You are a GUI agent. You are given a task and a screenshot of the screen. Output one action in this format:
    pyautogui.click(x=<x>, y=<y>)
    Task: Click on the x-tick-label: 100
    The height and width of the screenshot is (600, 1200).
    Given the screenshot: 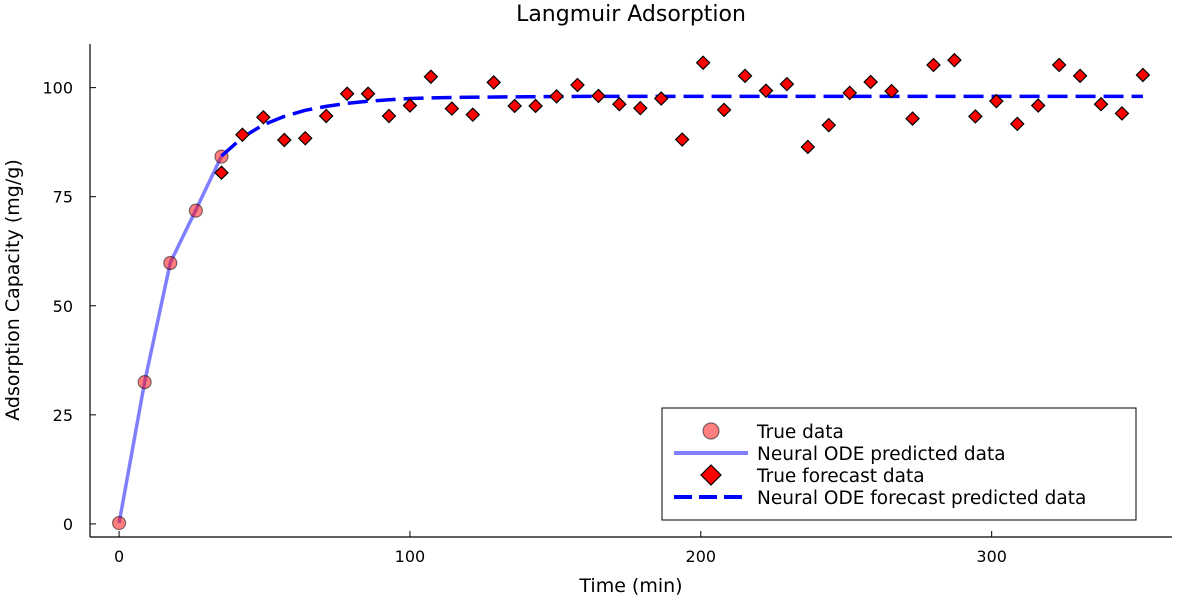 What is the action you would take?
    pyautogui.click(x=410, y=556)
    